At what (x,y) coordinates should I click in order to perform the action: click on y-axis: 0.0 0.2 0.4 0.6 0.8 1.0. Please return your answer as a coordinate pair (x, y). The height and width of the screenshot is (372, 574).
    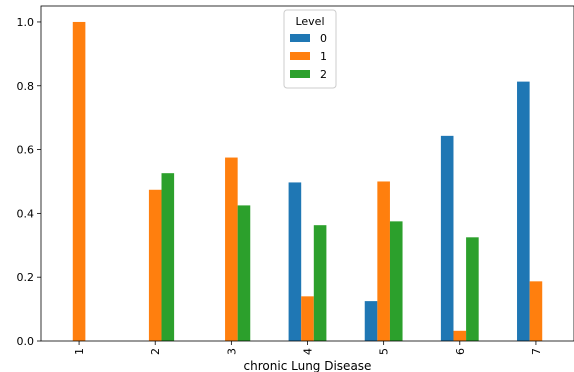
    Looking at the image, I should click on (29, 182).